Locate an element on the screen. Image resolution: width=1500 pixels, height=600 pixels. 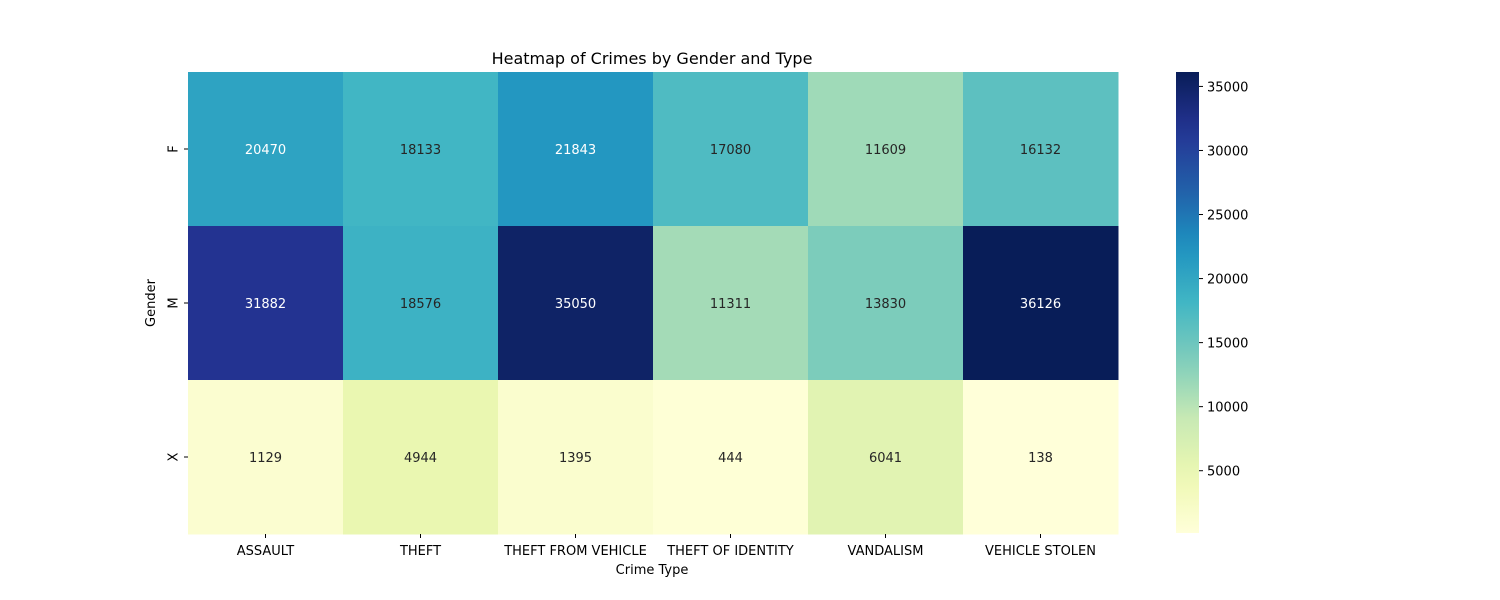
cell-value-label: 1395 is located at coordinates (575, 458).